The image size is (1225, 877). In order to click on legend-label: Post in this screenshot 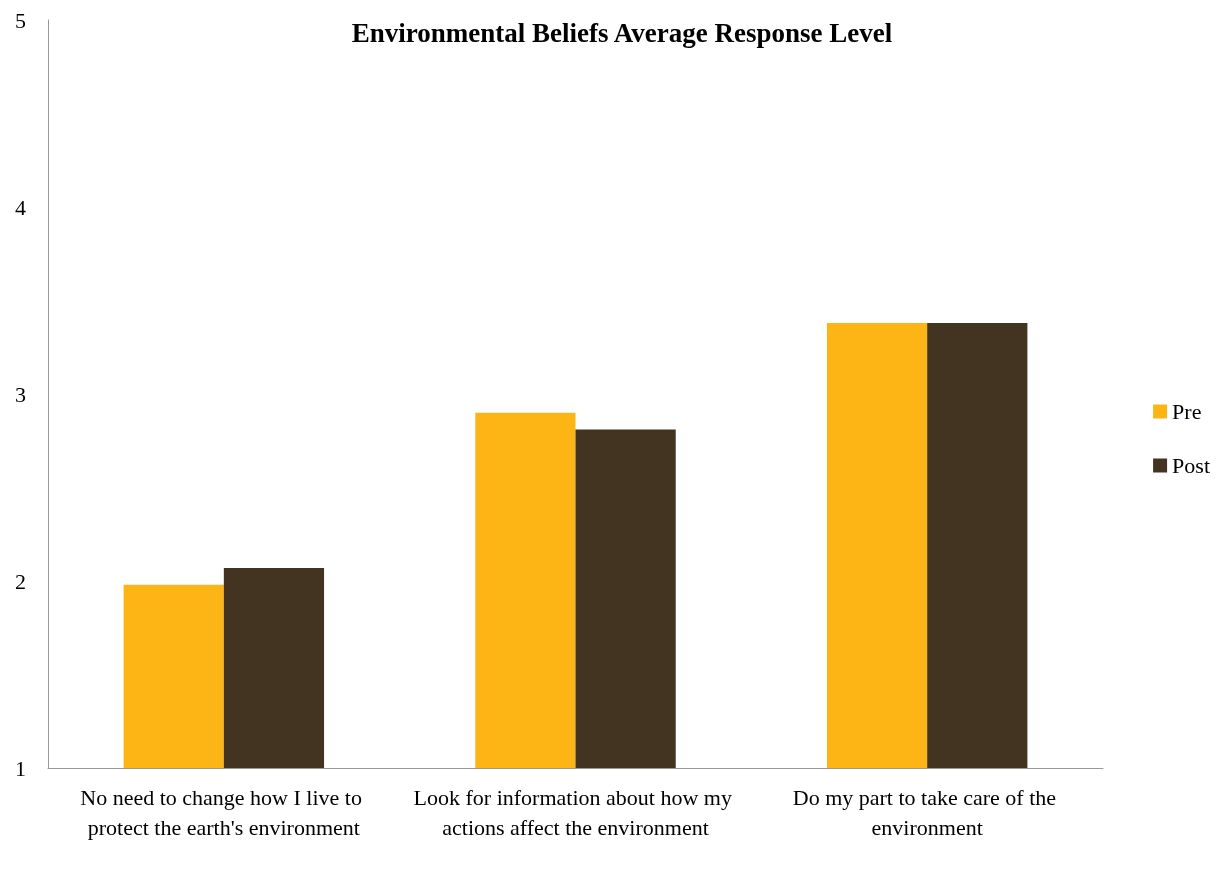, I will do `click(1191, 465)`.